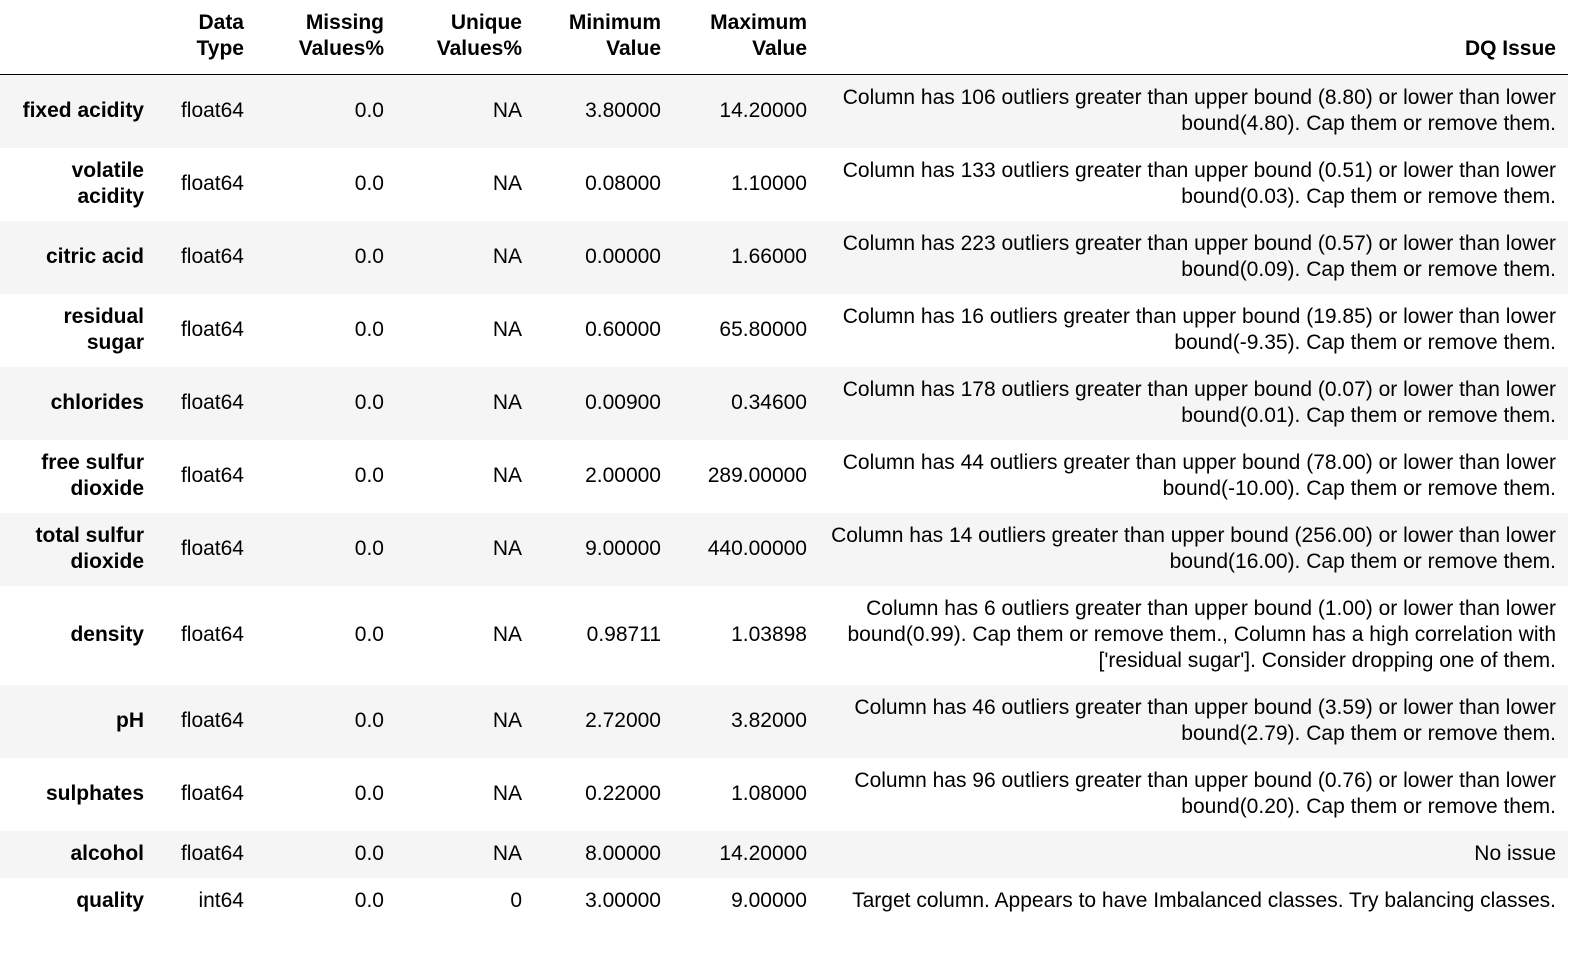 The height and width of the screenshot is (966, 1572). I want to click on unique-values-cell: 0, so click(516, 900).